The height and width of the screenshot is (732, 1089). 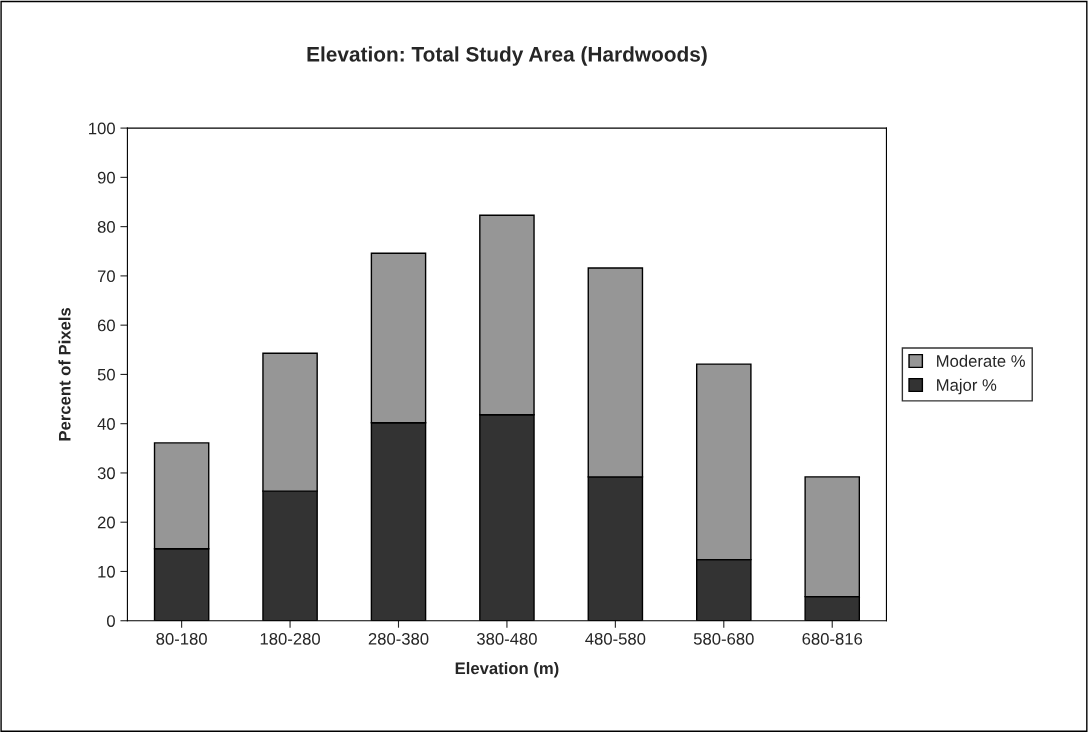 What do you see at coordinates (290, 638) in the screenshot?
I see `x-tick-label: 180-280` at bounding box center [290, 638].